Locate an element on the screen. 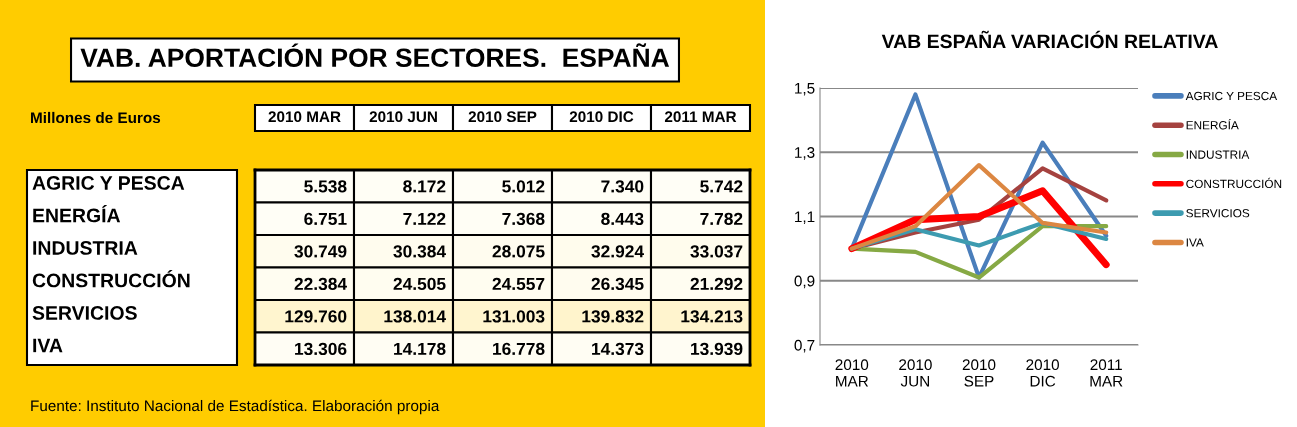 The height and width of the screenshot is (427, 1297). data-label: 5.538 is located at coordinates (325, 186).